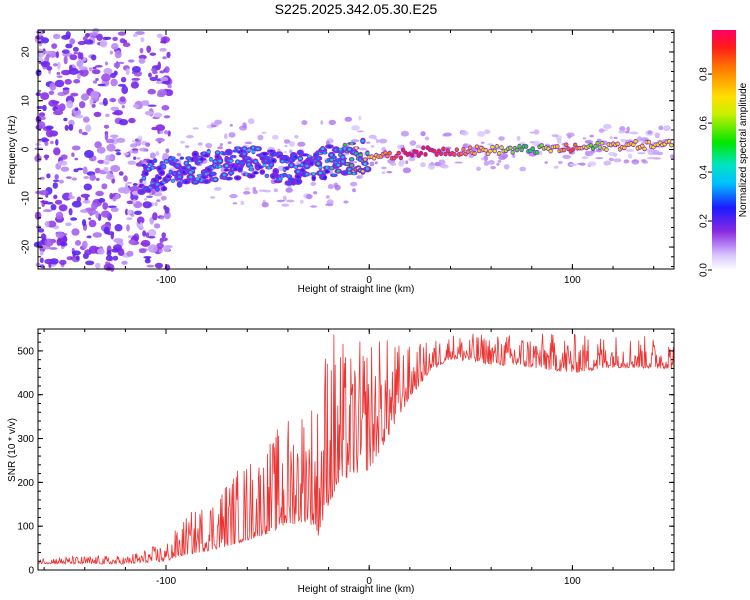 The image size is (750, 600). What do you see at coordinates (31, 571) in the screenshot?
I see `snr-ytick-label: 0` at bounding box center [31, 571].